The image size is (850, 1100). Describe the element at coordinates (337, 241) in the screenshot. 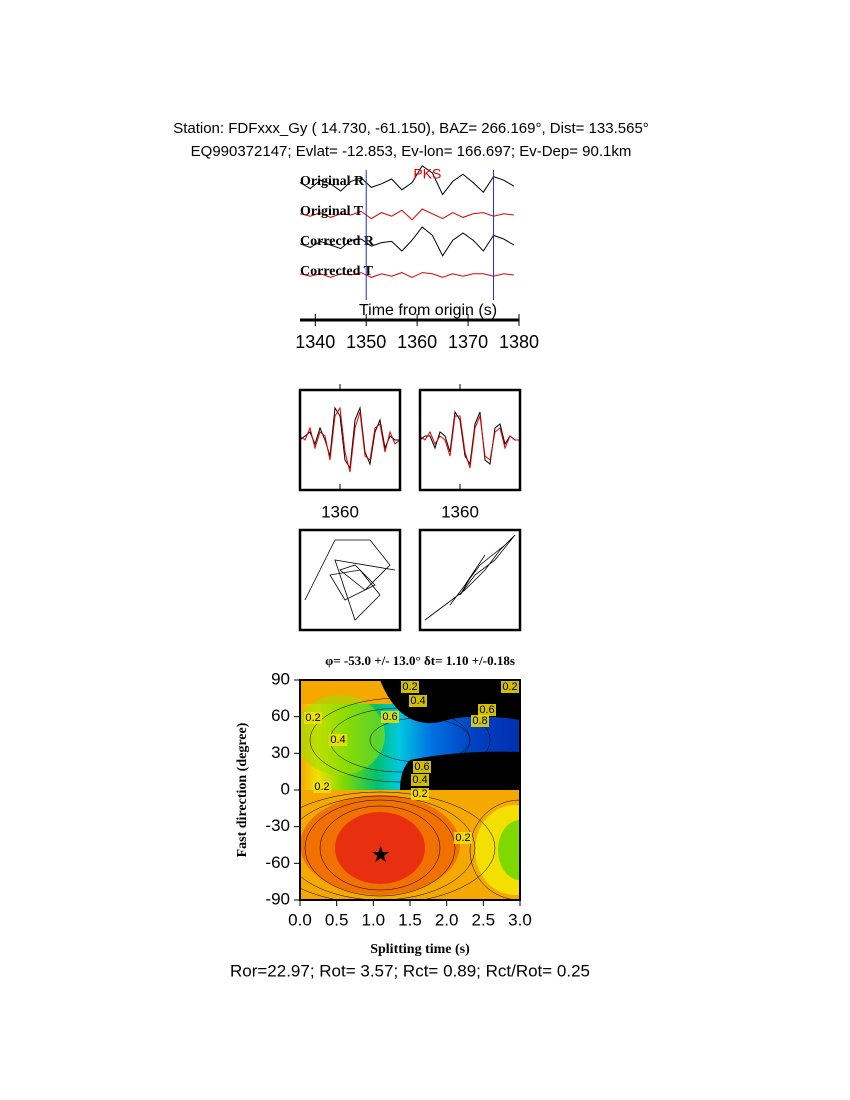

I see `trace-label: Corrected R` at that location.